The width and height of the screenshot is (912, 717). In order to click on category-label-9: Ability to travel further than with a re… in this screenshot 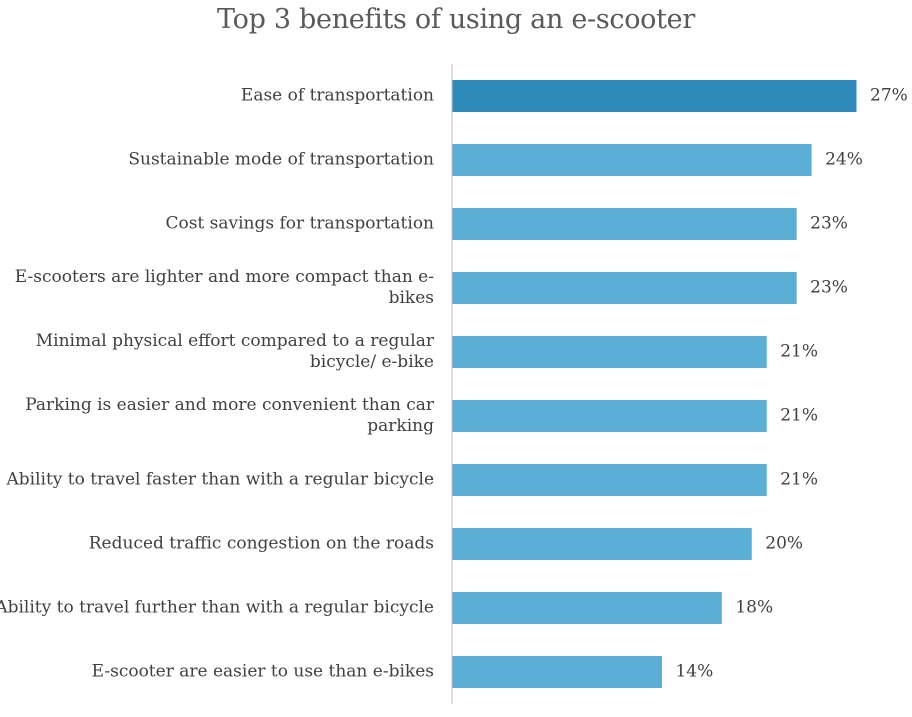, I will do `click(217, 608)`.